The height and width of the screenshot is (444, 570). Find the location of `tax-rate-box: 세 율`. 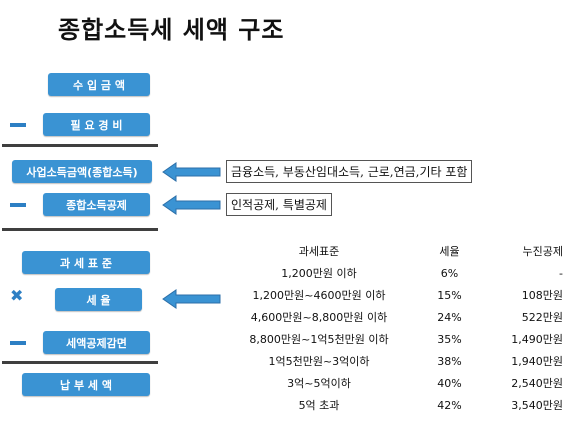

tax-rate-box: 세 율 is located at coordinates (98, 299).